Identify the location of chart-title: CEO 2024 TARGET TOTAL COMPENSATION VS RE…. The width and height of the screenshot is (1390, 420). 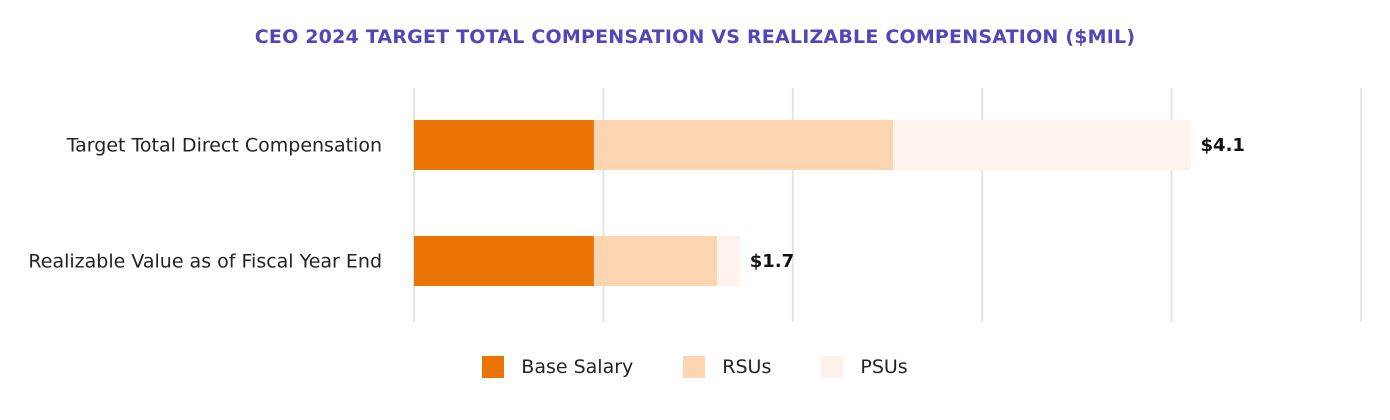
(695, 37).